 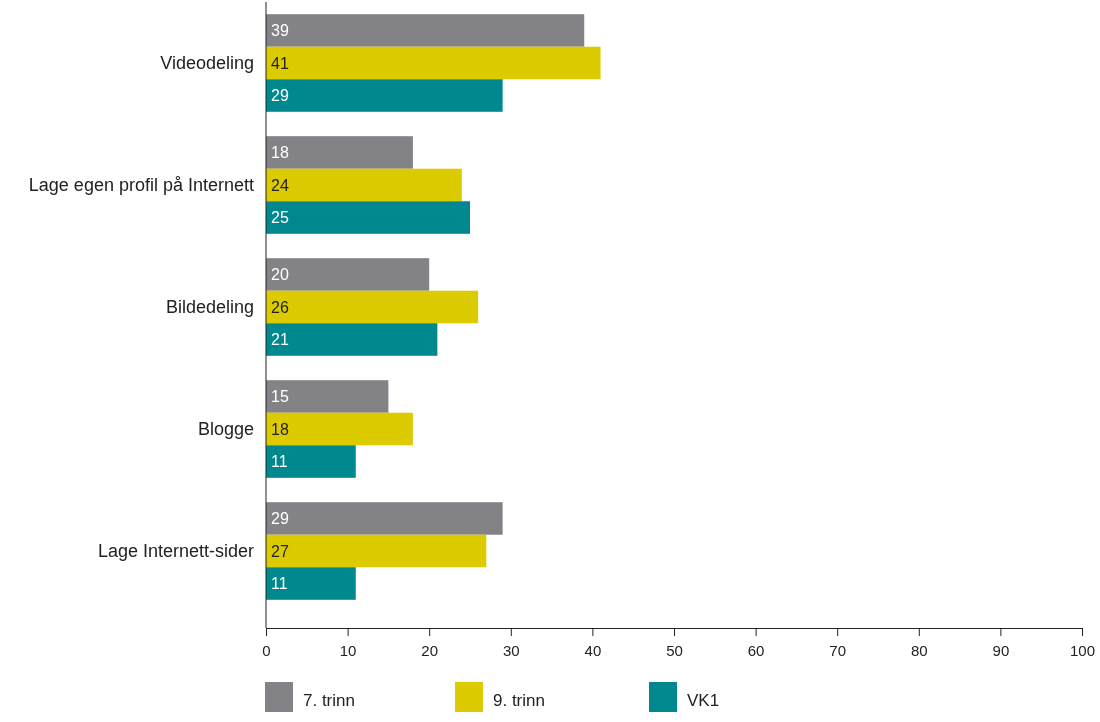 What do you see at coordinates (430, 650) in the screenshot?
I see `x-tick-label: 20` at bounding box center [430, 650].